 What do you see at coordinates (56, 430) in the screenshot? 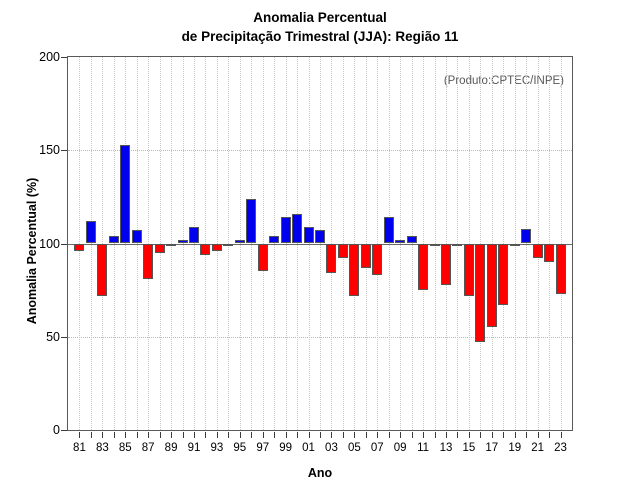
I see `y-tick-label: 0` at bounding box center [56, 430].